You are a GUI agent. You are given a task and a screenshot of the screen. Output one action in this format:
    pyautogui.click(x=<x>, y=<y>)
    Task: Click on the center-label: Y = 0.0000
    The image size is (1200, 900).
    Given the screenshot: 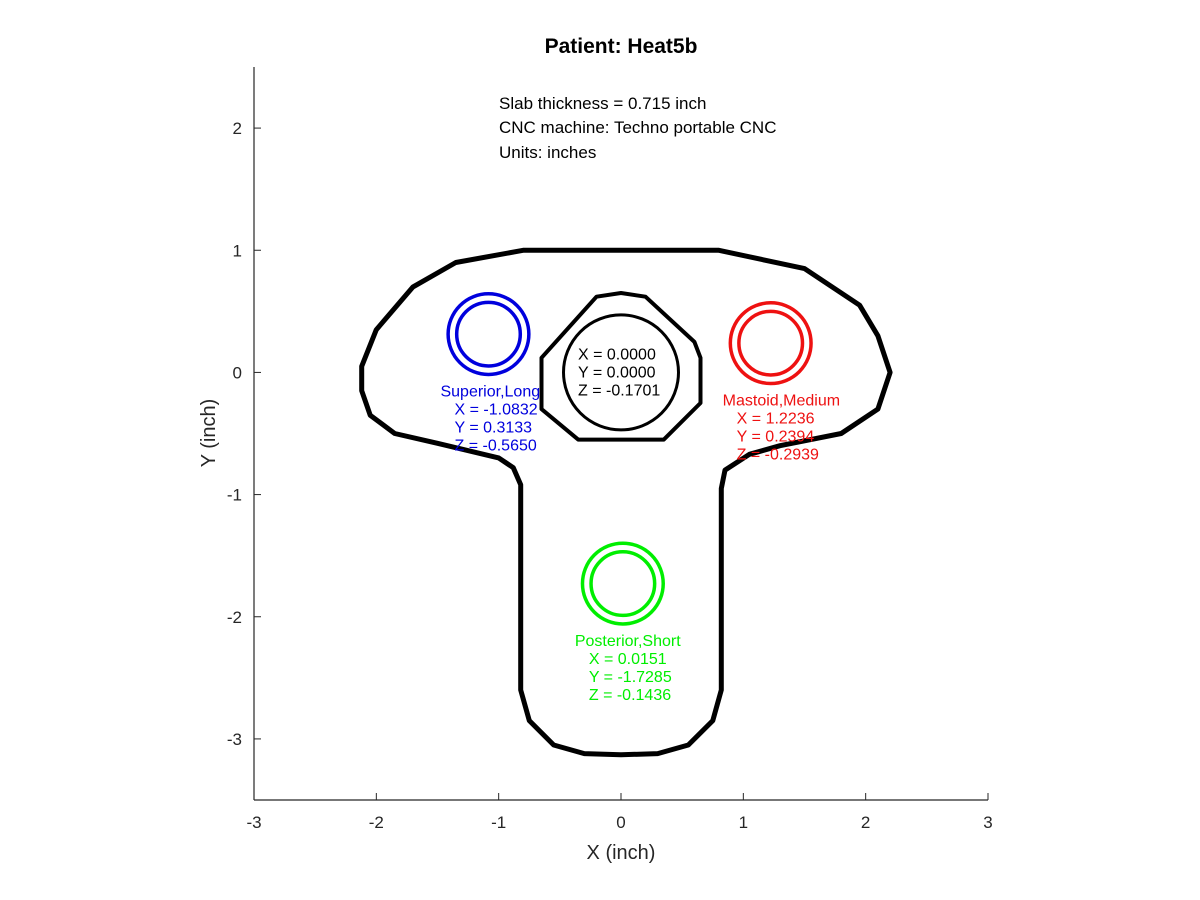 What is the action you would take?
    pyautogui.click(x=617, y=372)
    